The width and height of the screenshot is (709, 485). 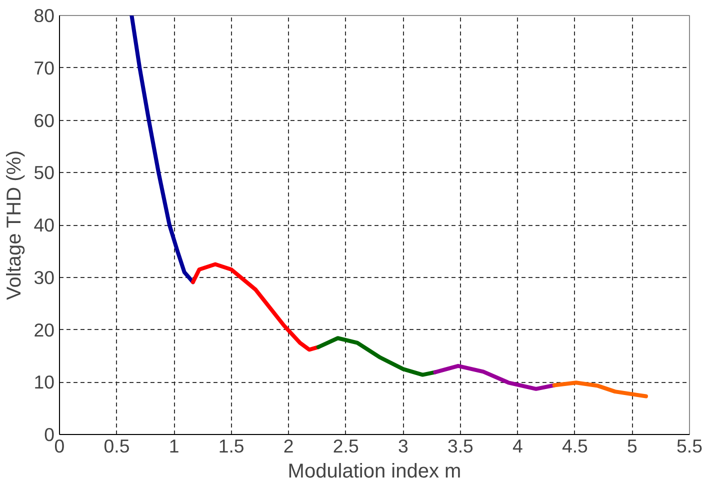 I want to click on x-tick-label: 5.5, so click(x=689, y=446).